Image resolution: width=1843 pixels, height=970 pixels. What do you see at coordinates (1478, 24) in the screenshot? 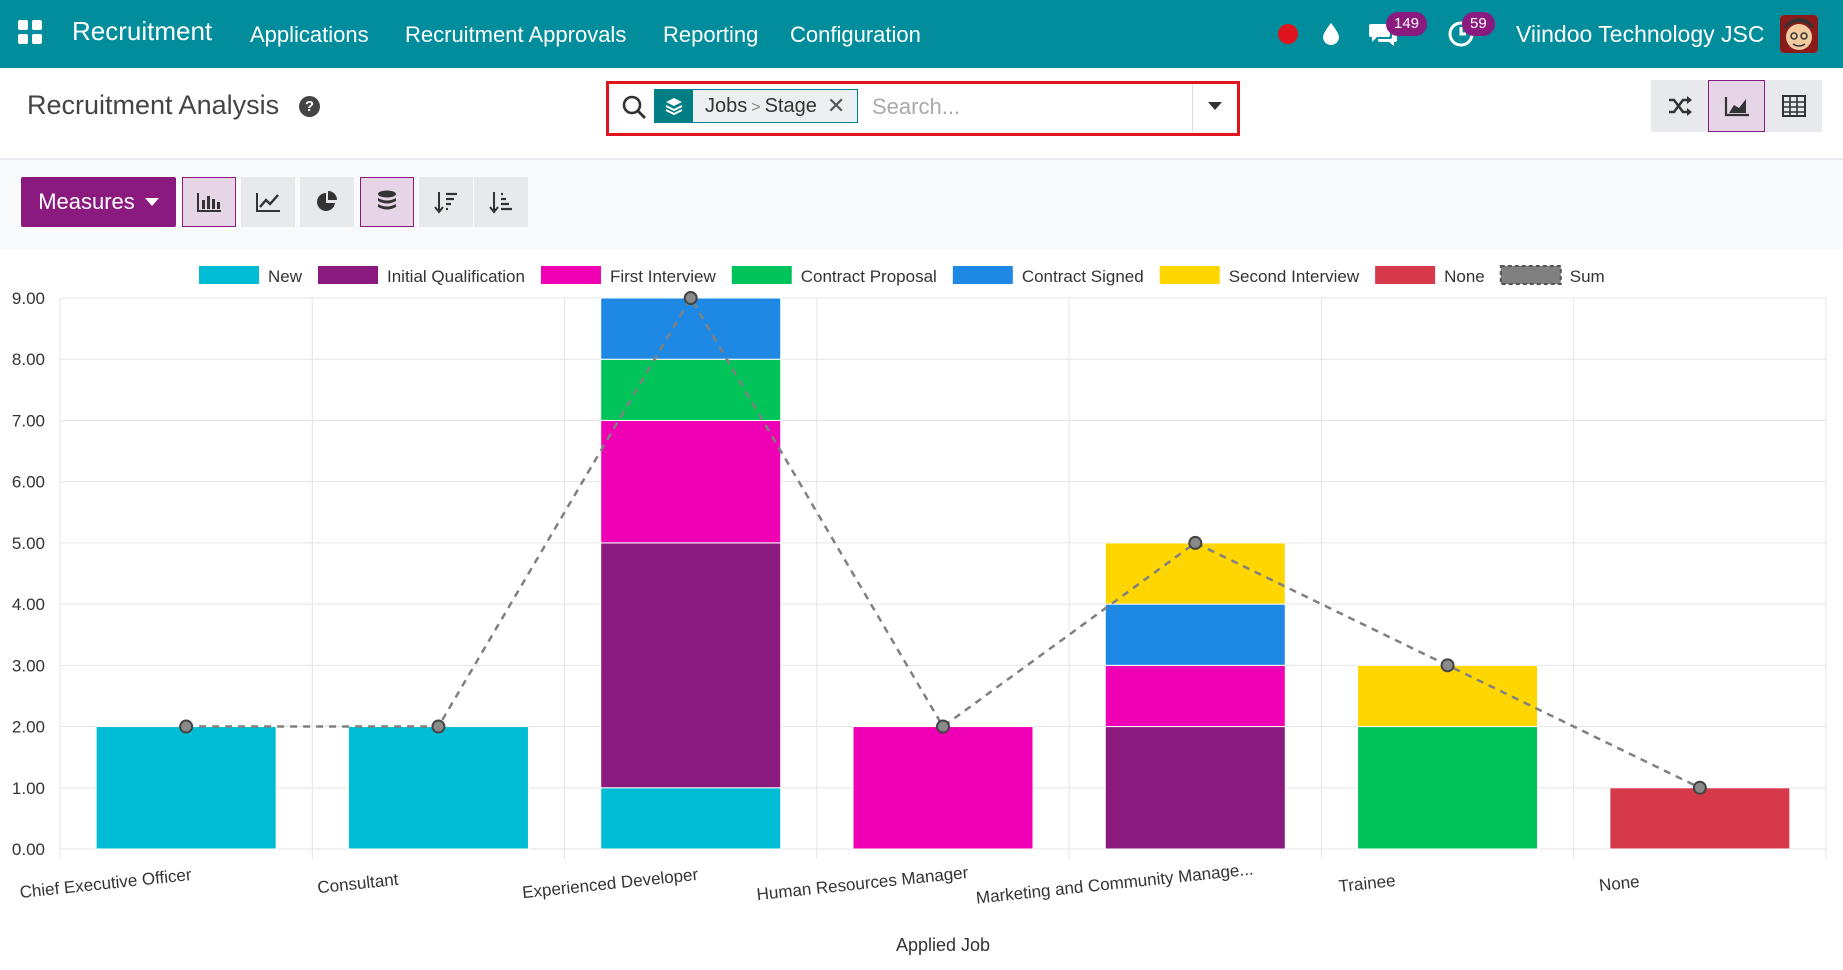
I see `activities-count-badge: 59` at bounding box center [1478, 24].